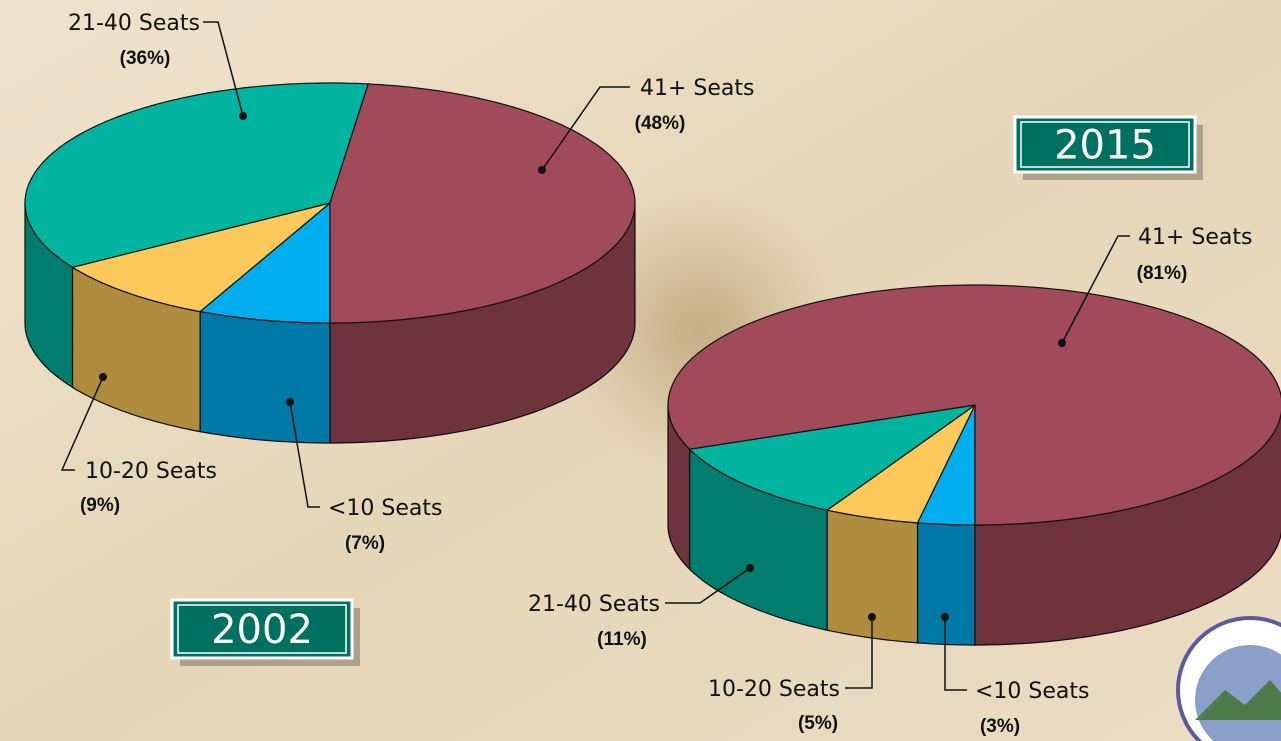  What do you see at coordinates (818, 723) in the screenshot?
I see `value-label: (5%)` at bounding box center [818, 723].